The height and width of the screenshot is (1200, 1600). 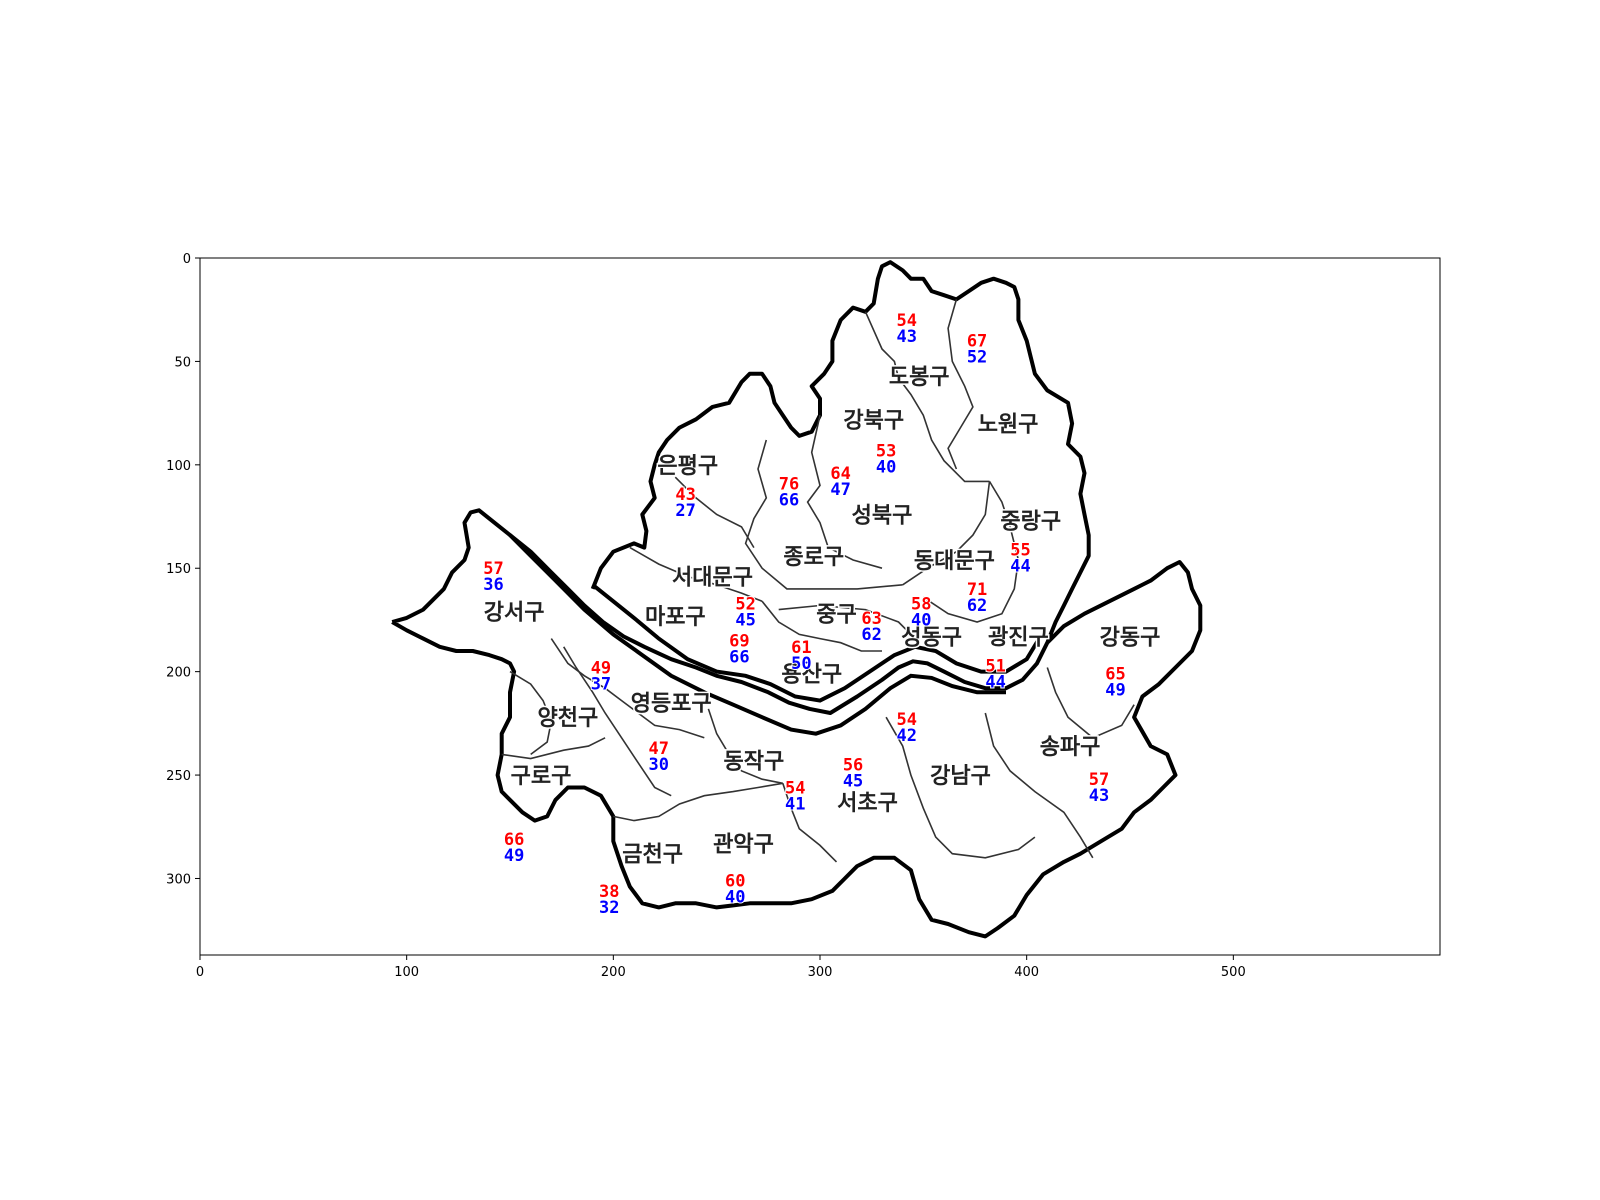 What do you see at coordinates (1115, 675) in the screenshot?
I see `district-value-red: 65` at bounding box center [1115, 675].